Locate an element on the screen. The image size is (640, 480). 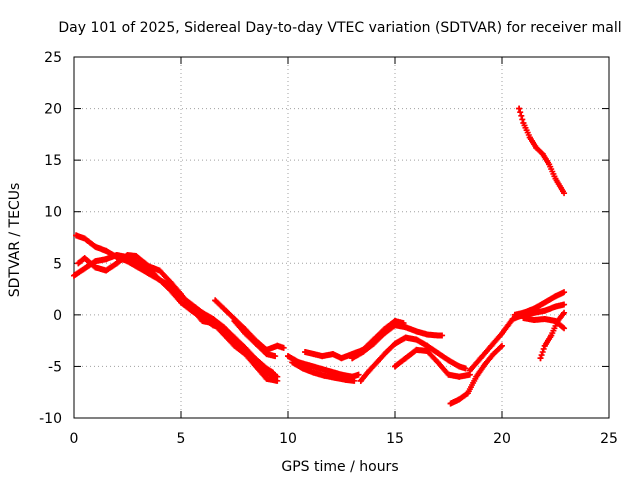
x-tick-labels: 0 5 10 15 20 25 is located at coordinates (344, 439).